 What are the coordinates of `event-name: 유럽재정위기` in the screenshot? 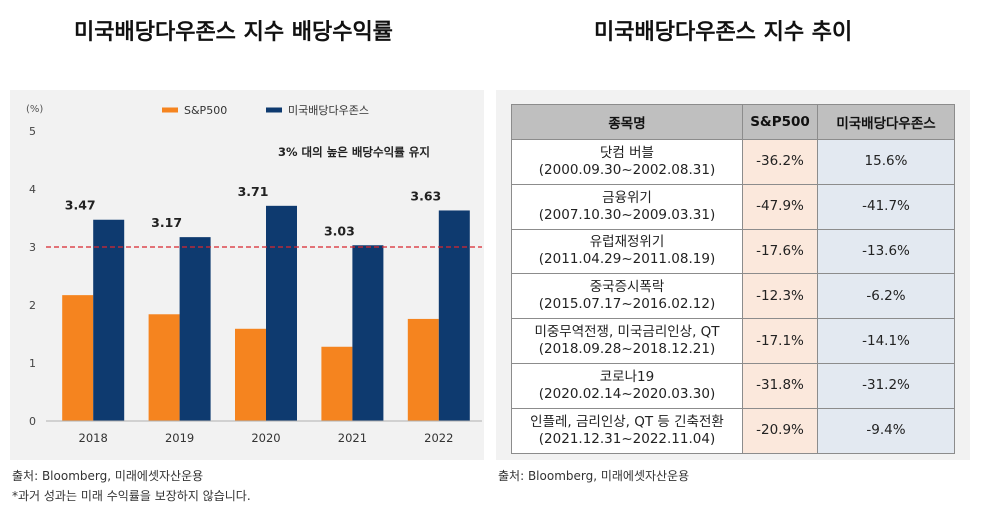 It's located at (627, 242).